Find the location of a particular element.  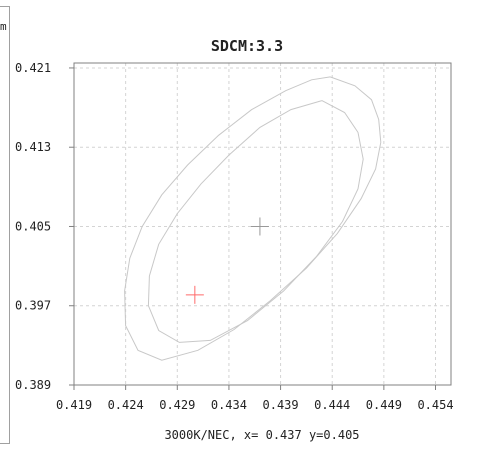

center-marker is located at coordinates (259, 226).